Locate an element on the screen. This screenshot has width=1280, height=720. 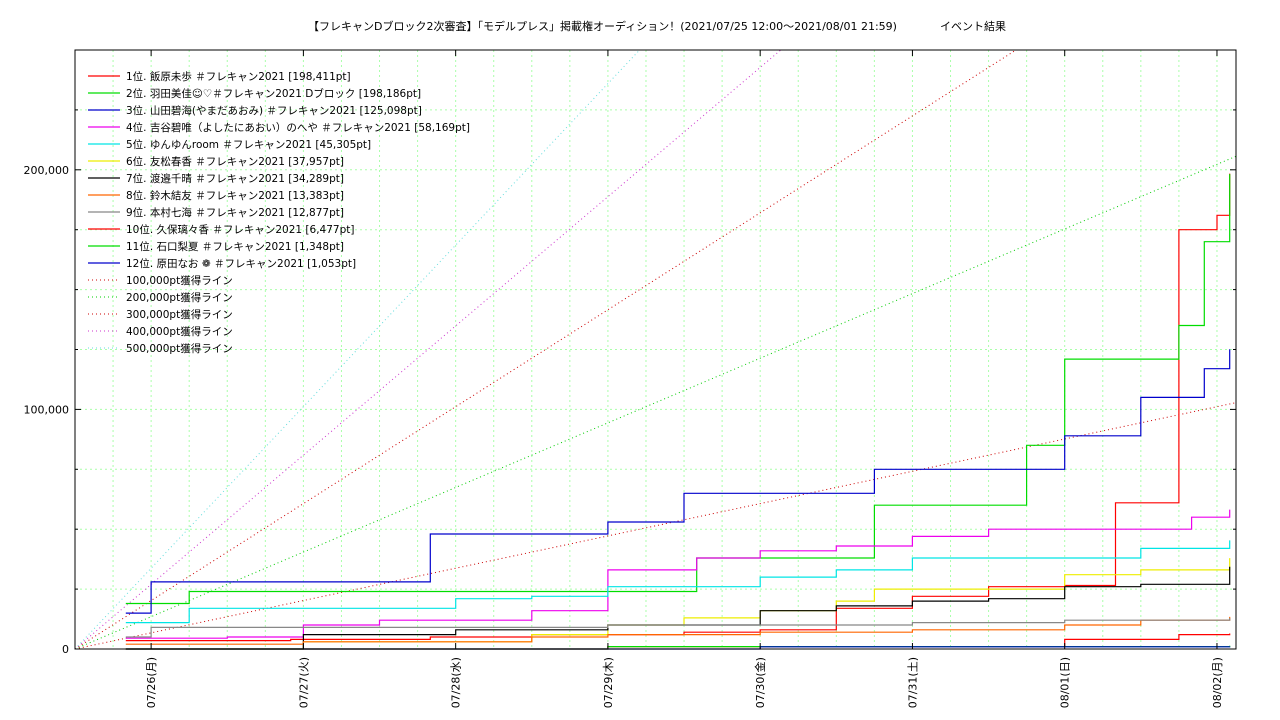
legend-label: 6位. 友松春香 ＃フレキャン2021 [37,957pt] is located at coordinates (235, 161).